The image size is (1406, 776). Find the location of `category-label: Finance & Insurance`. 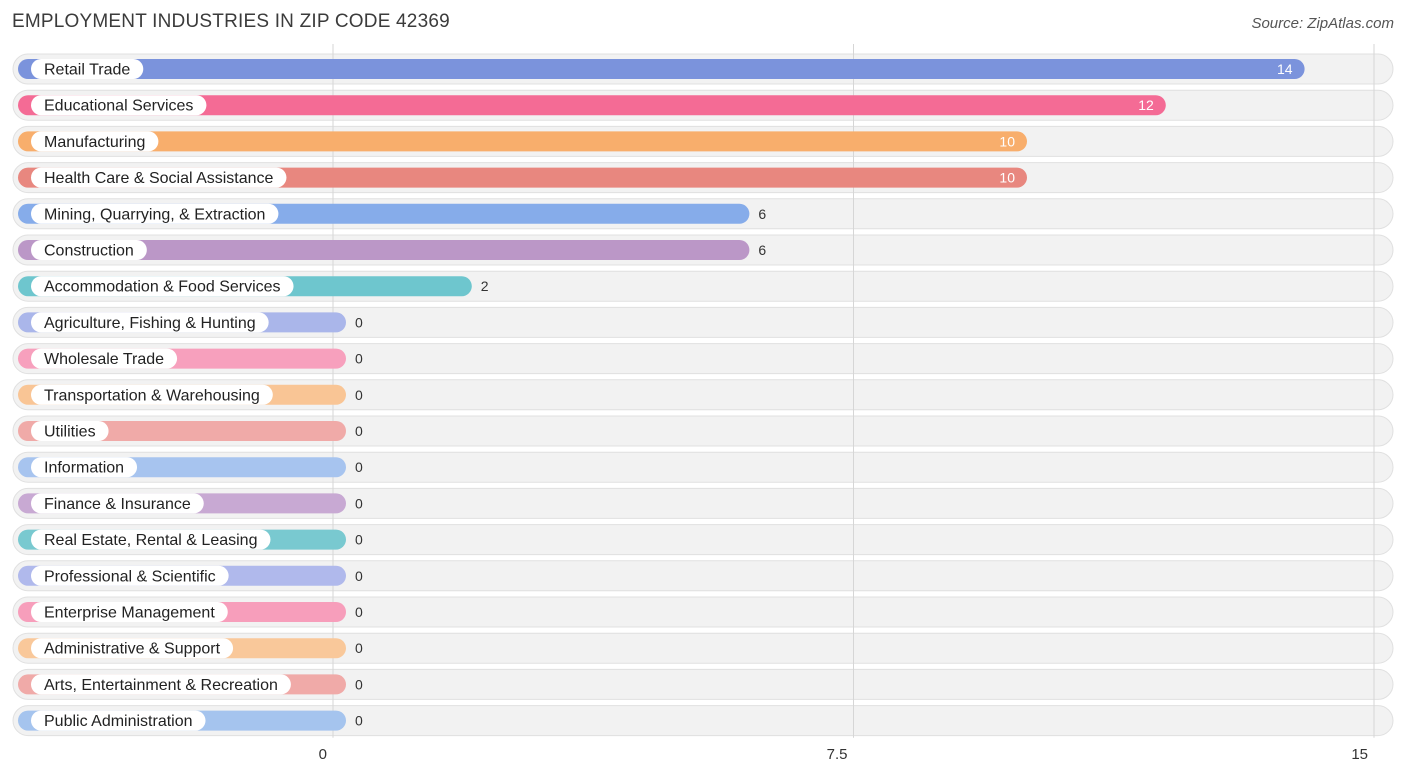

category-label: Finance & Insurance is located at coordinates (117, 504).